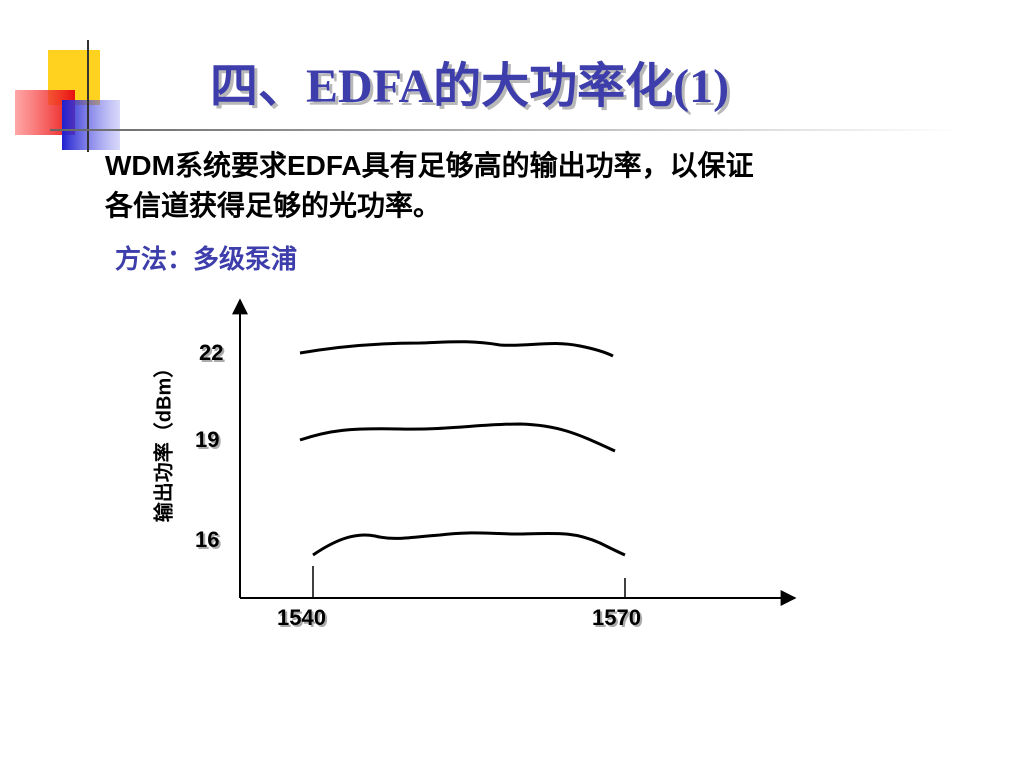  I want to click on x-label-shadow: 1540, so click(303, 619).